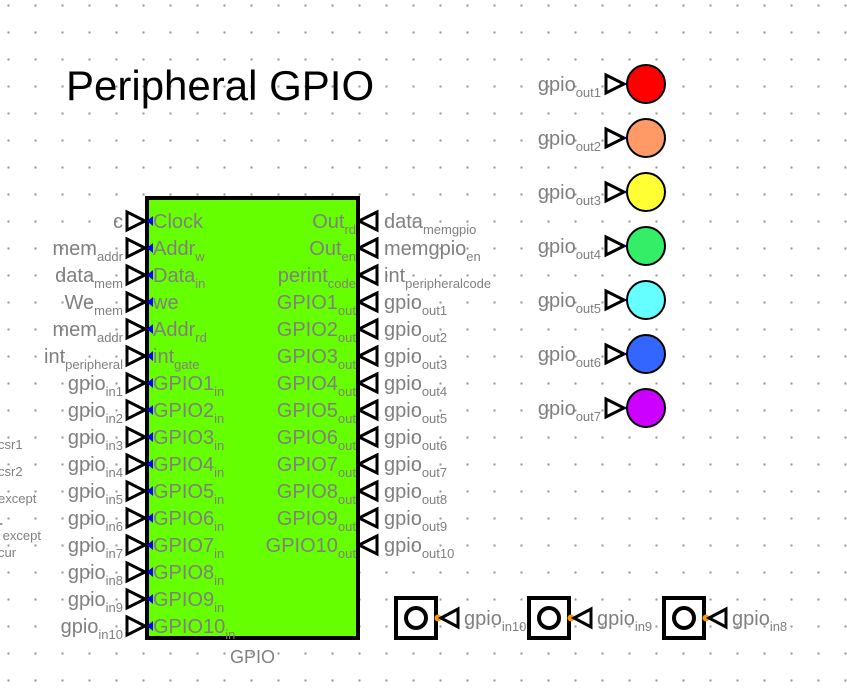 The height and width of the screenshot is (696, 847). Describe the element at coordinates (569, 303) in the screenshot. I see `led-label: gpioout5` at that location.